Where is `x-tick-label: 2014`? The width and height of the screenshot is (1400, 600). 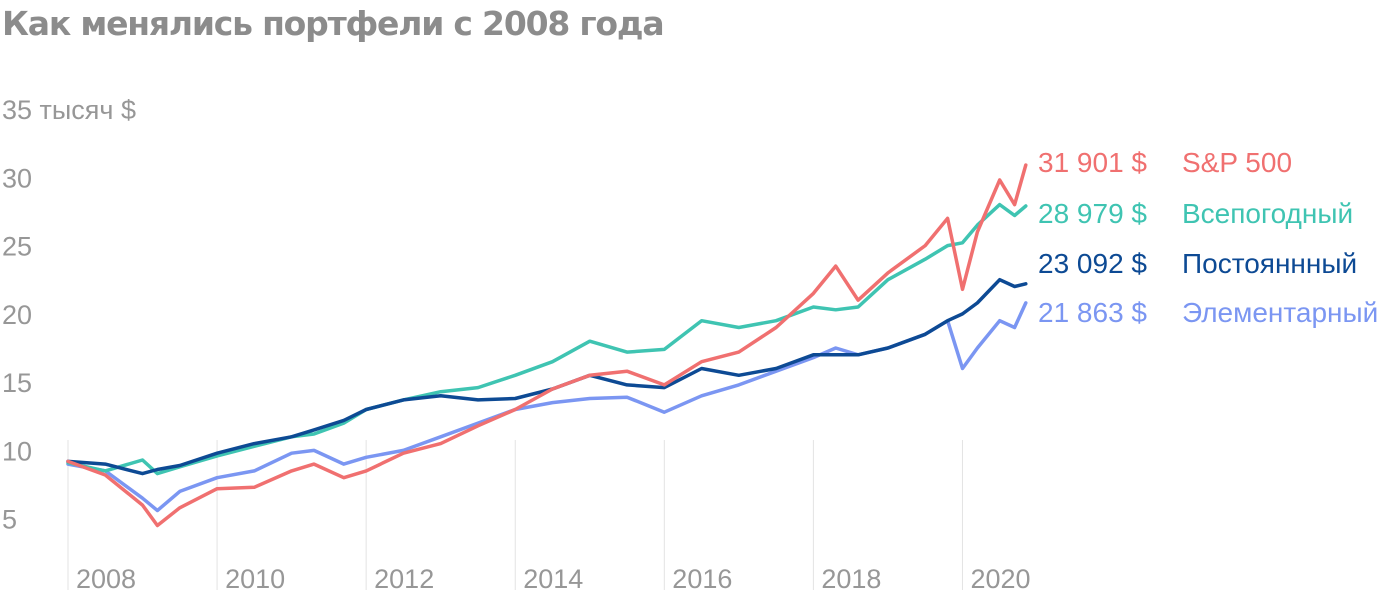 x-tick-label: 2014 is located at coordinates (553, 579).